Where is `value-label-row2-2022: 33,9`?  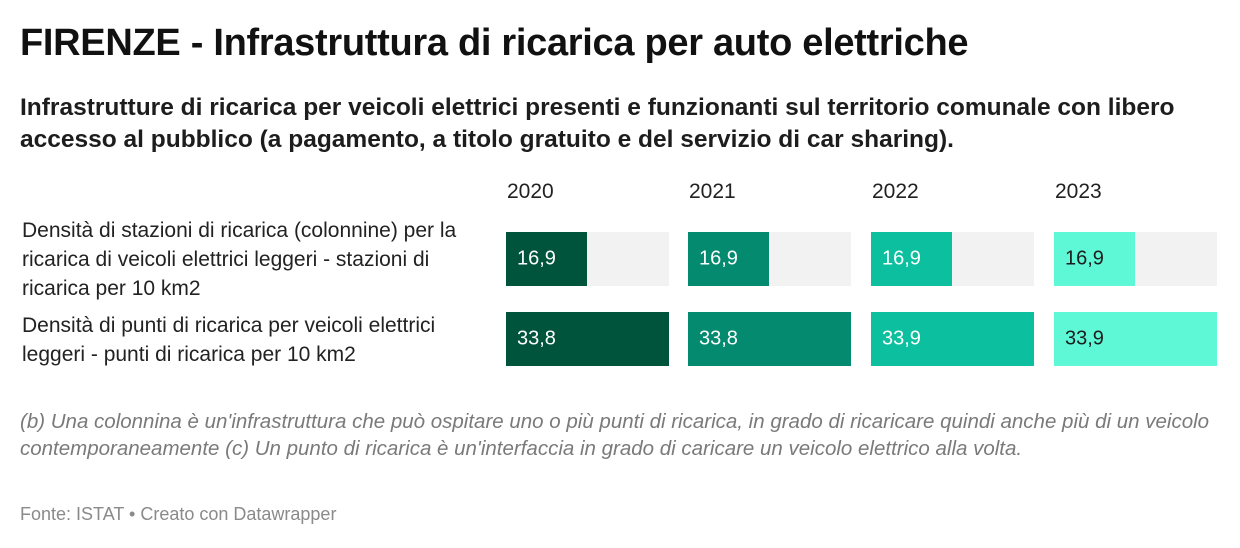 value-label-row2-2022: 33,9 is located at coordinates (901, 338).